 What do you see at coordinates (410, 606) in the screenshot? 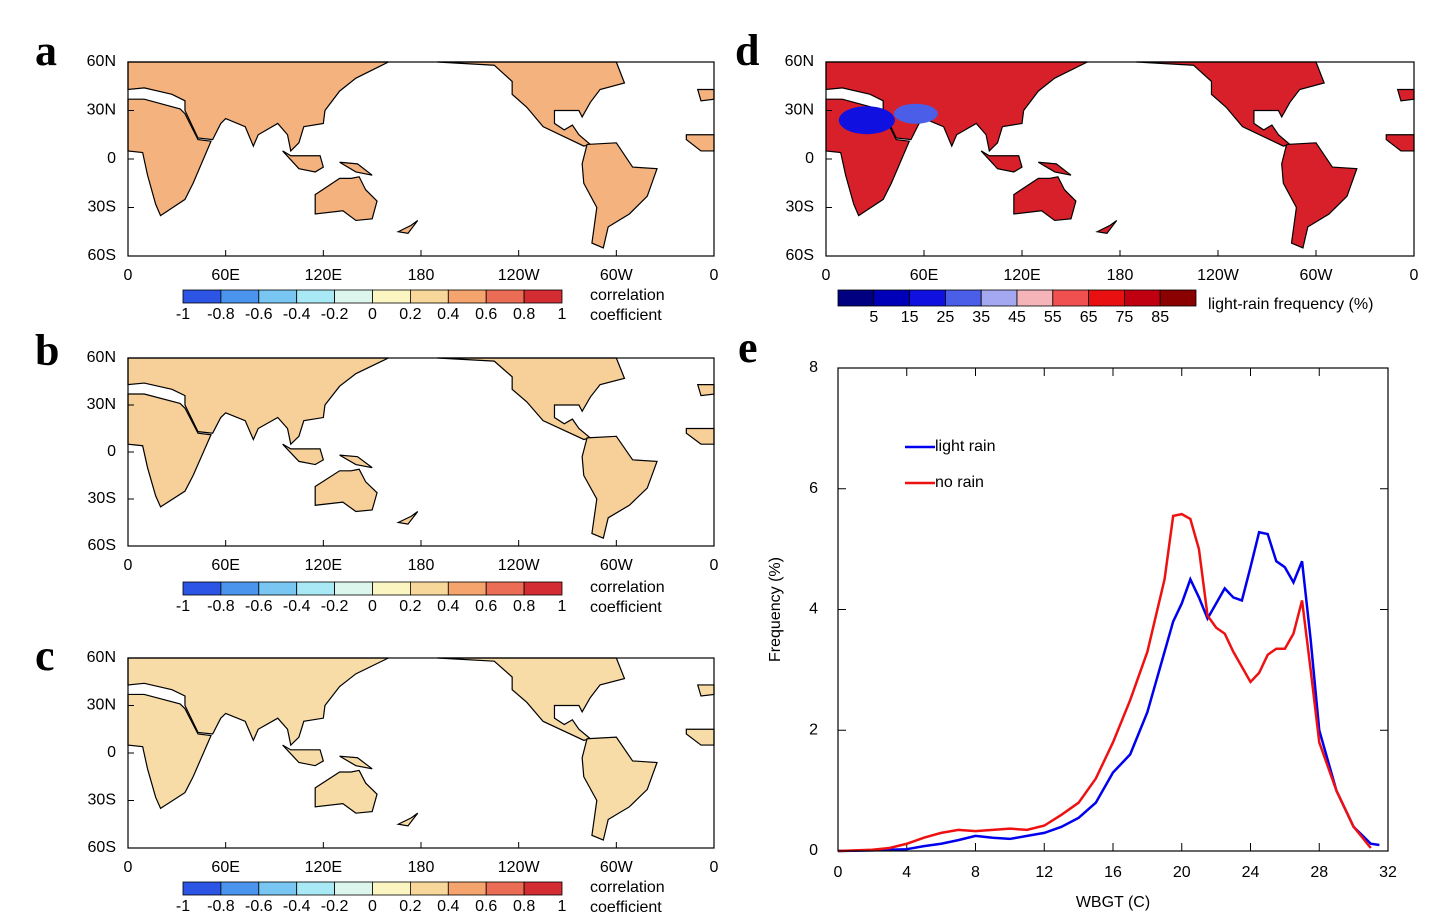
I see `colorbar-tick-label: 0.2` at bounding box center [410, 606].